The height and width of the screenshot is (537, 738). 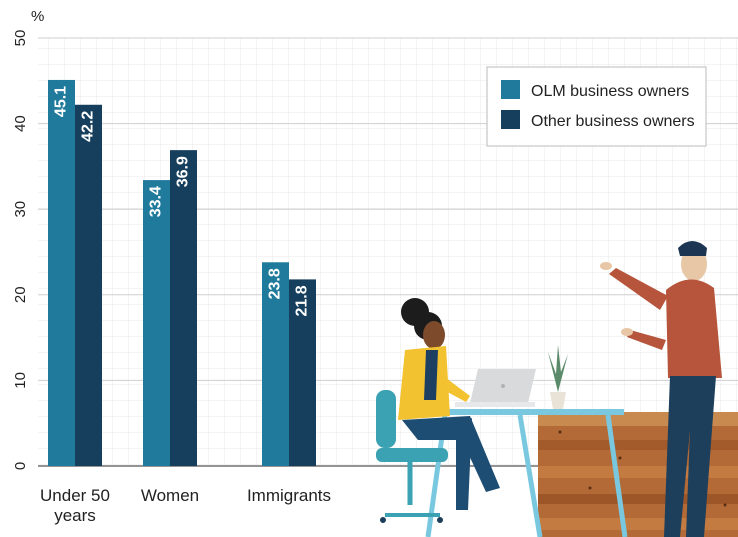 I want to click on bar-value-label: 36.9, so click(x=183, y=171).